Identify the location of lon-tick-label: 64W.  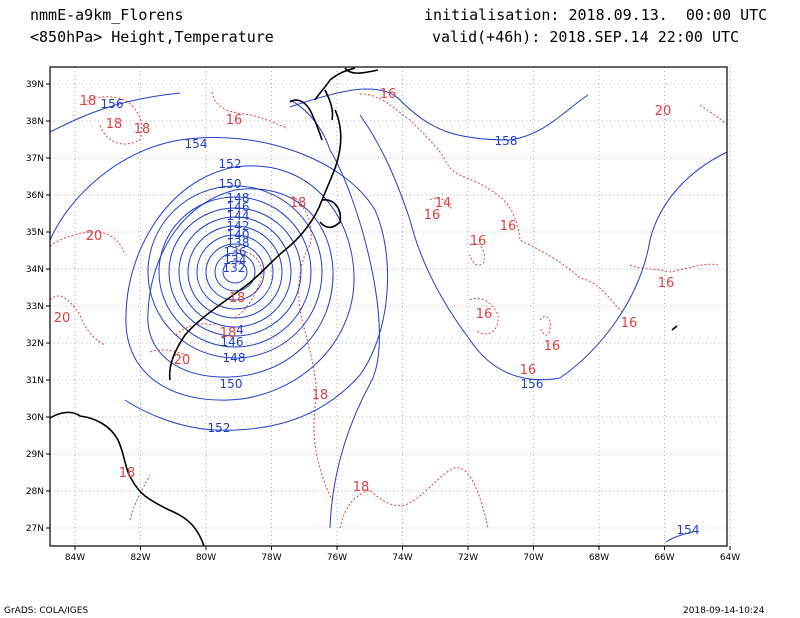
(730, 558).